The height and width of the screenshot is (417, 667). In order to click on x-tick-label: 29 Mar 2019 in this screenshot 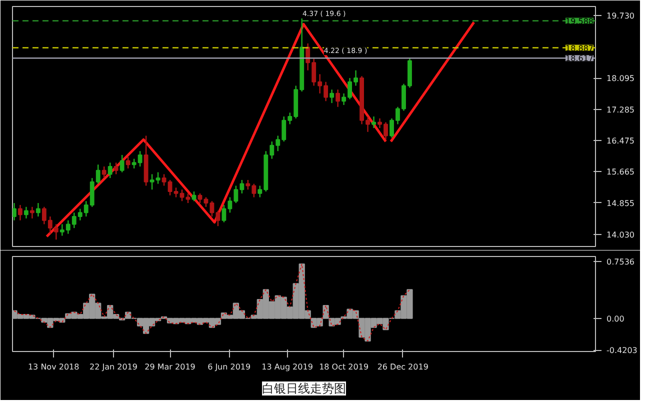, I will do `click(170, 367)`.